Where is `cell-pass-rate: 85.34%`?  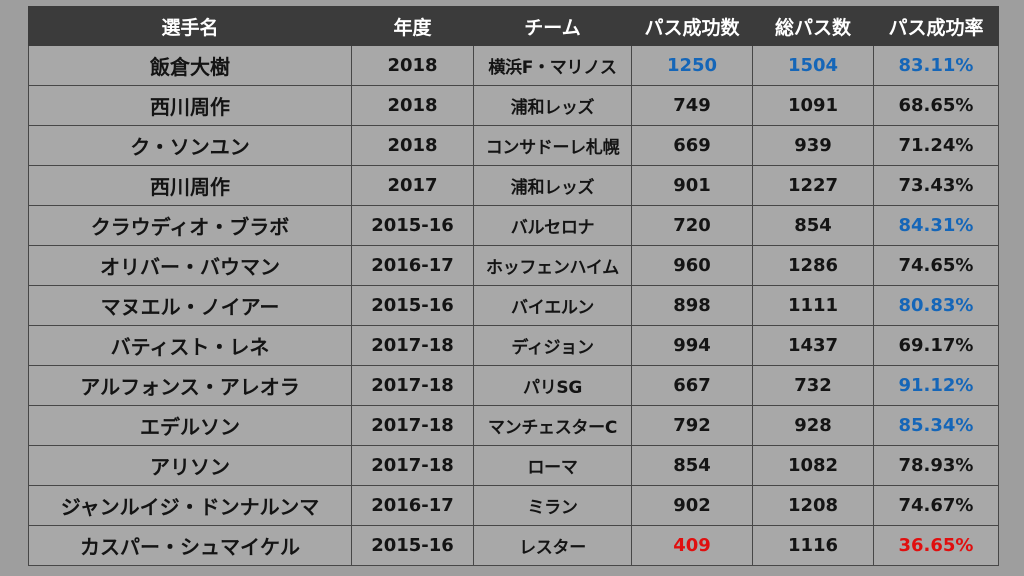
cell-pass-rate: 85.34% is located at coordinates (936, 425).